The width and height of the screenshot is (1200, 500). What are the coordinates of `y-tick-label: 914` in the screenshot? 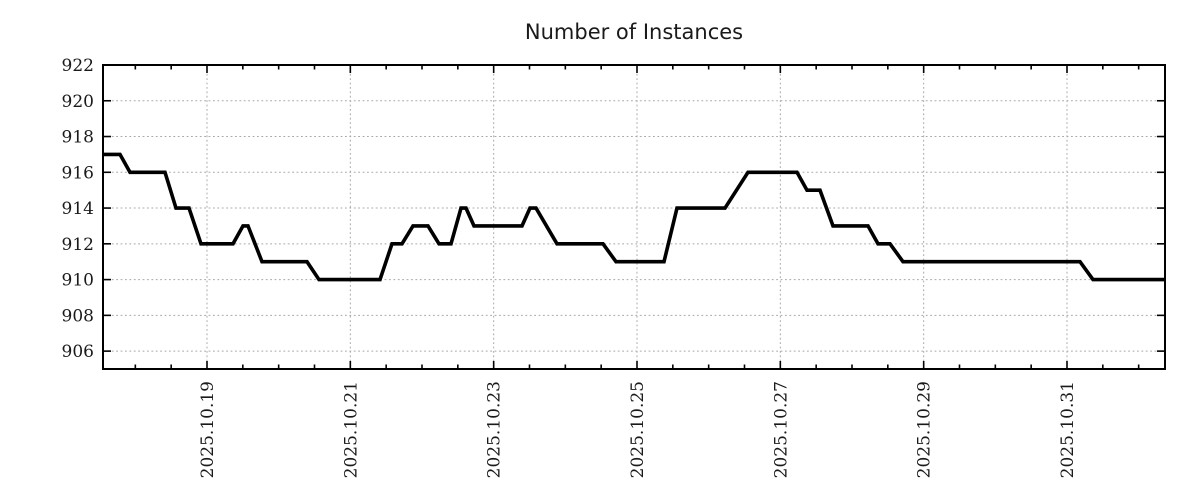 It's located at (78, 209).